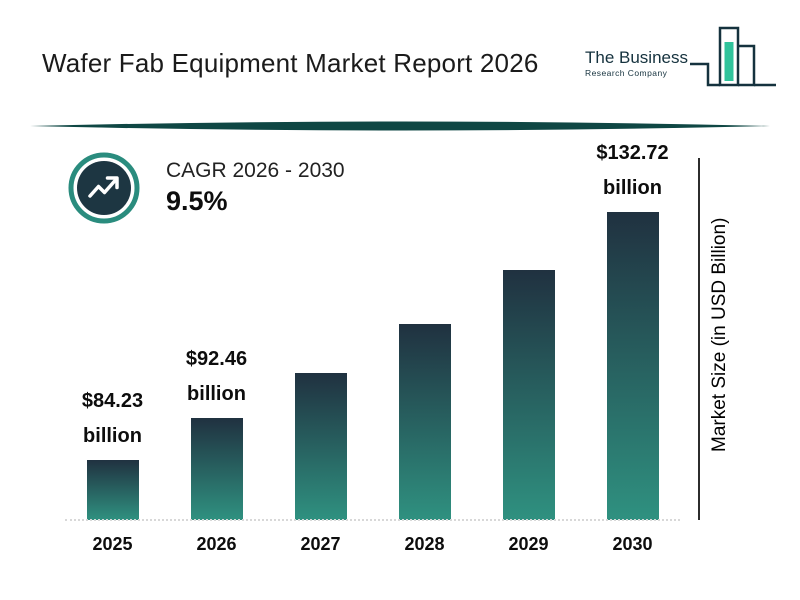 This screenshot has width=800, height=600. I want to click on bar-value-label-2026: $92.46 billion, so click(216, 376).